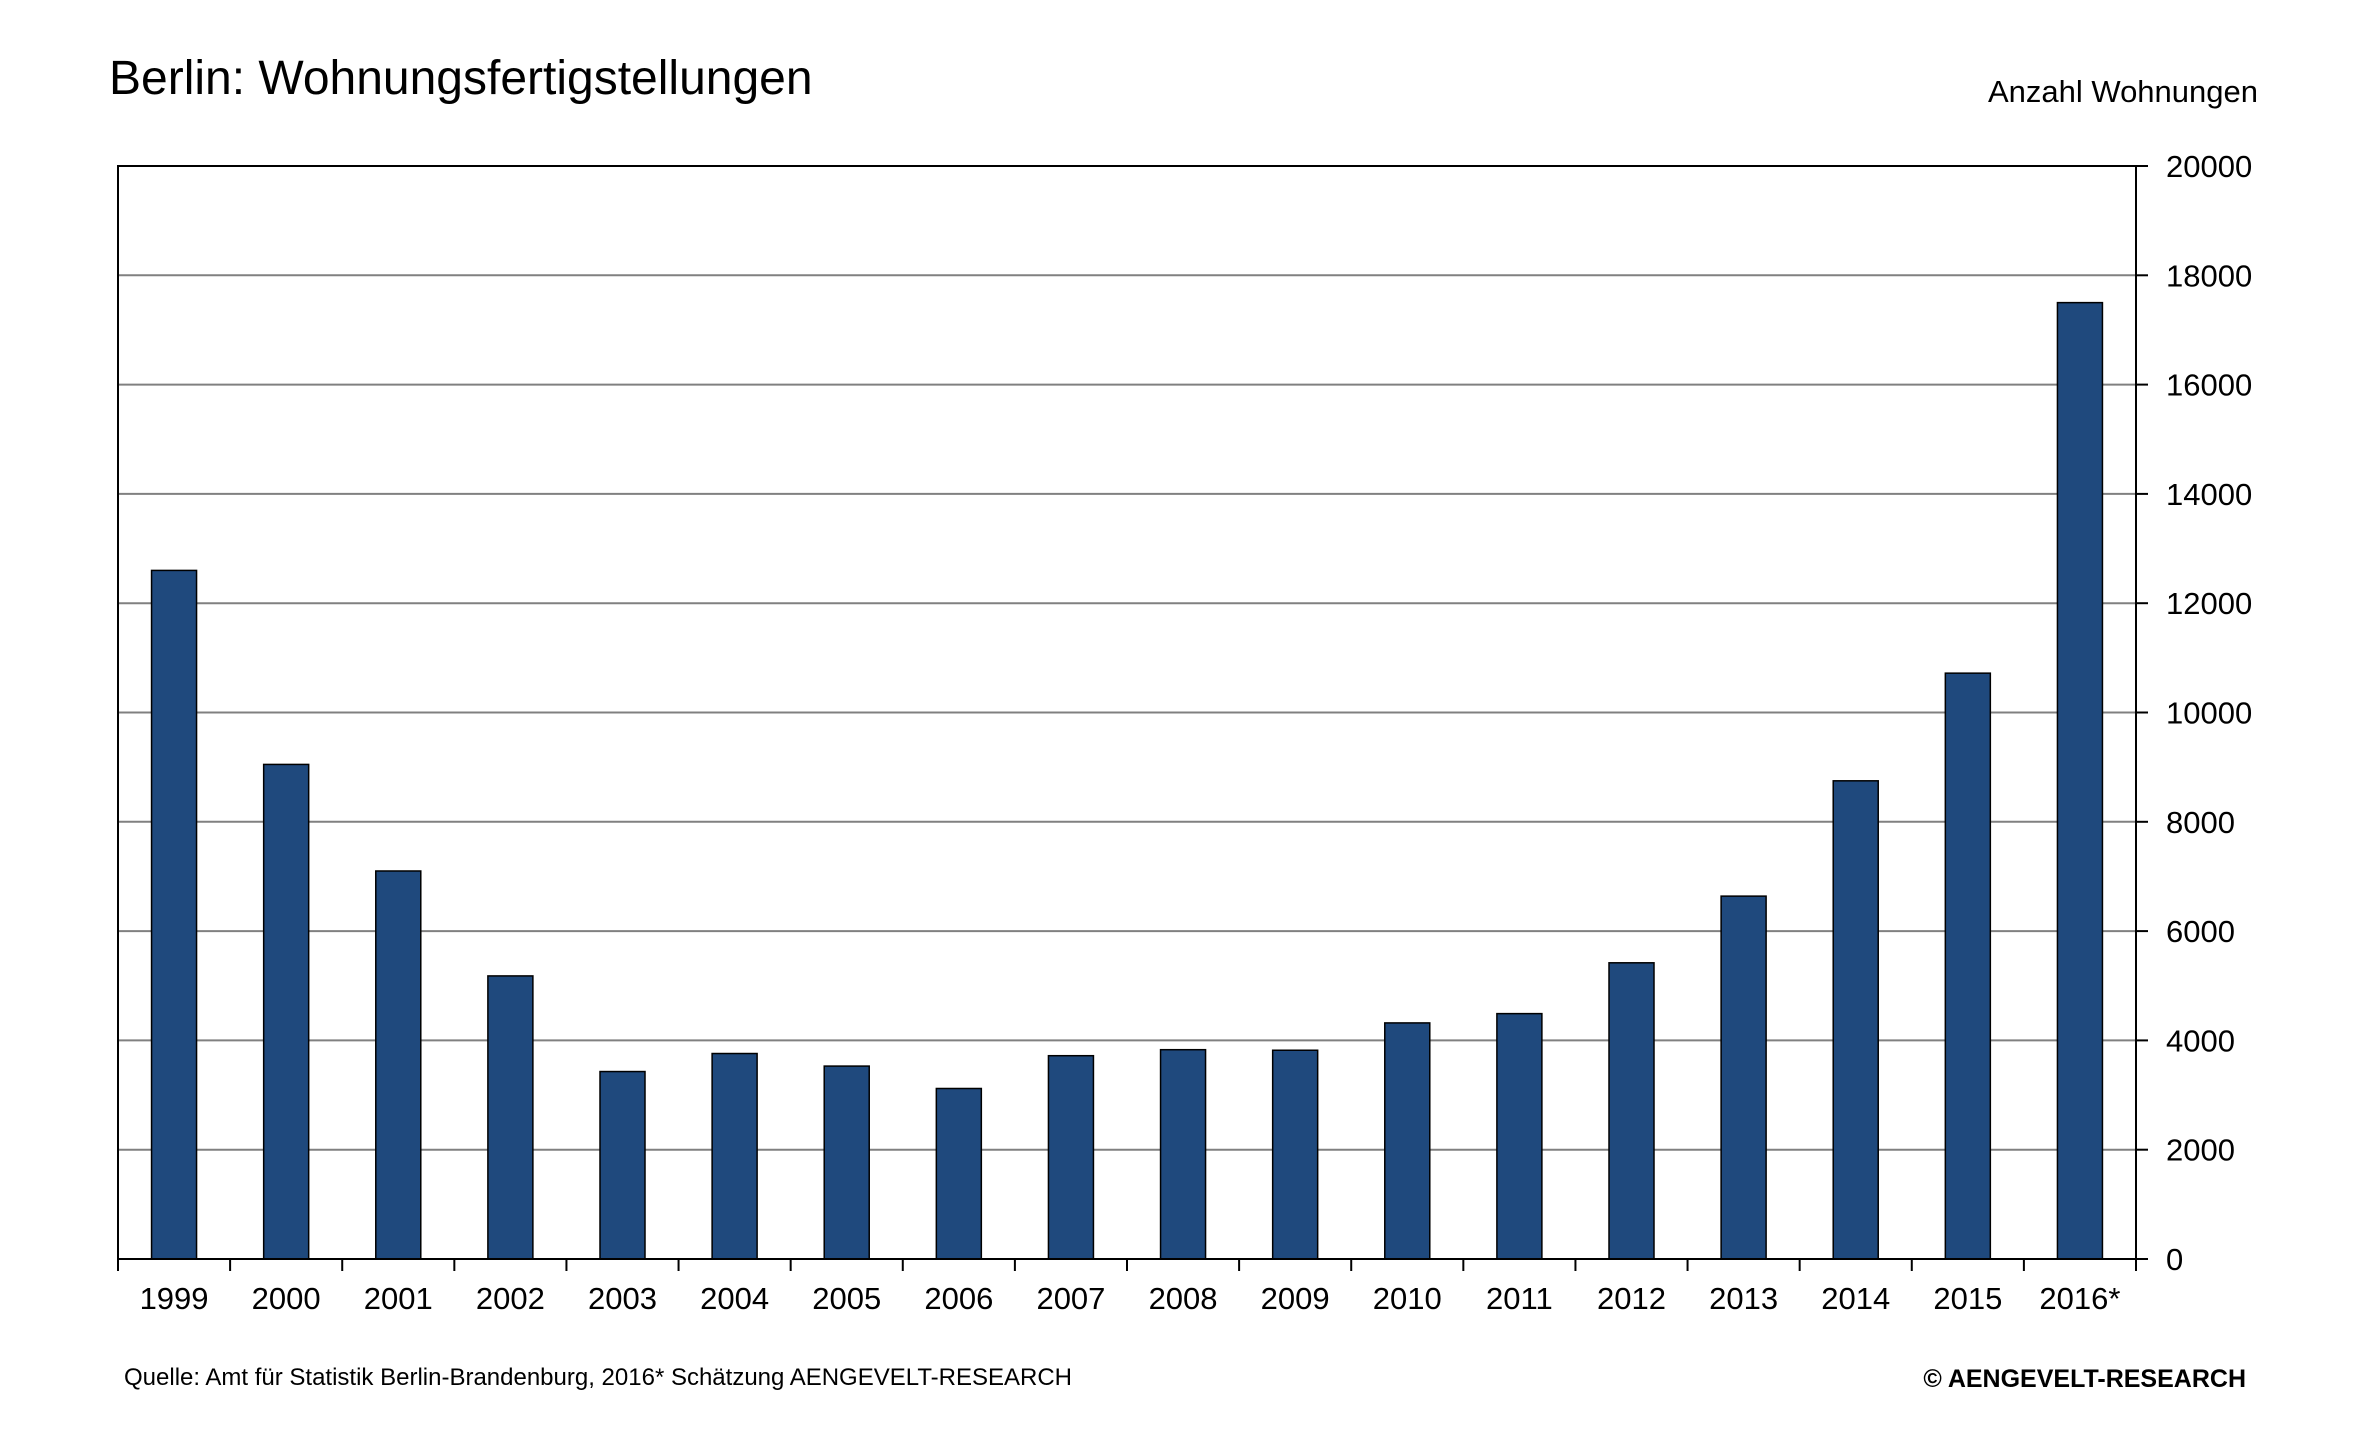 This screenshot has width=2362, height=1441. Describe the element at coordinates (2084, 1379) in the screenshot. I see `copyright-note: © AENGEVELT-RESEARCH` at that location.